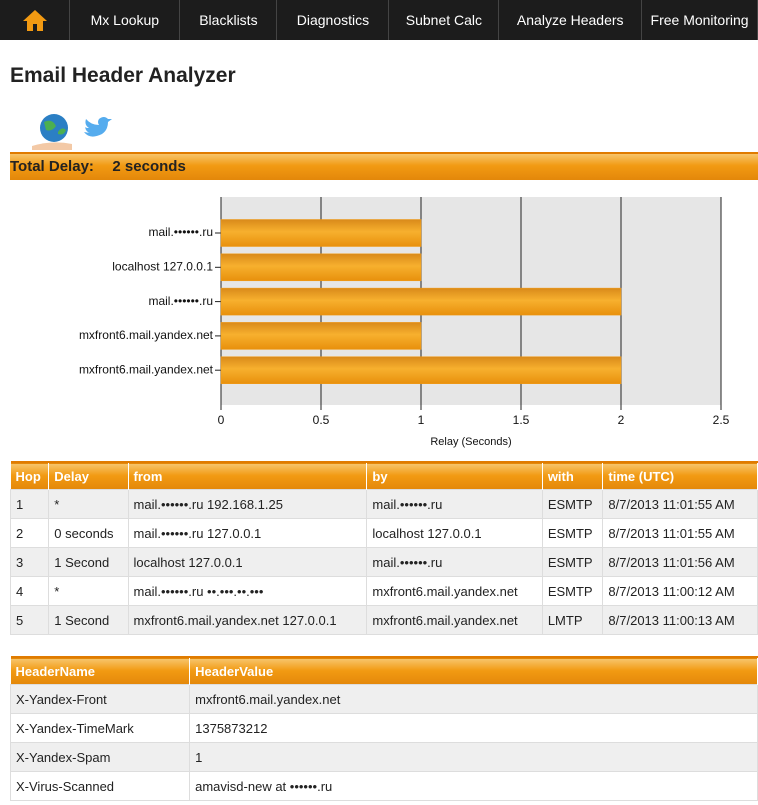  I want to click on header-row: HeaderName HeaderValue, so click(384, 671).